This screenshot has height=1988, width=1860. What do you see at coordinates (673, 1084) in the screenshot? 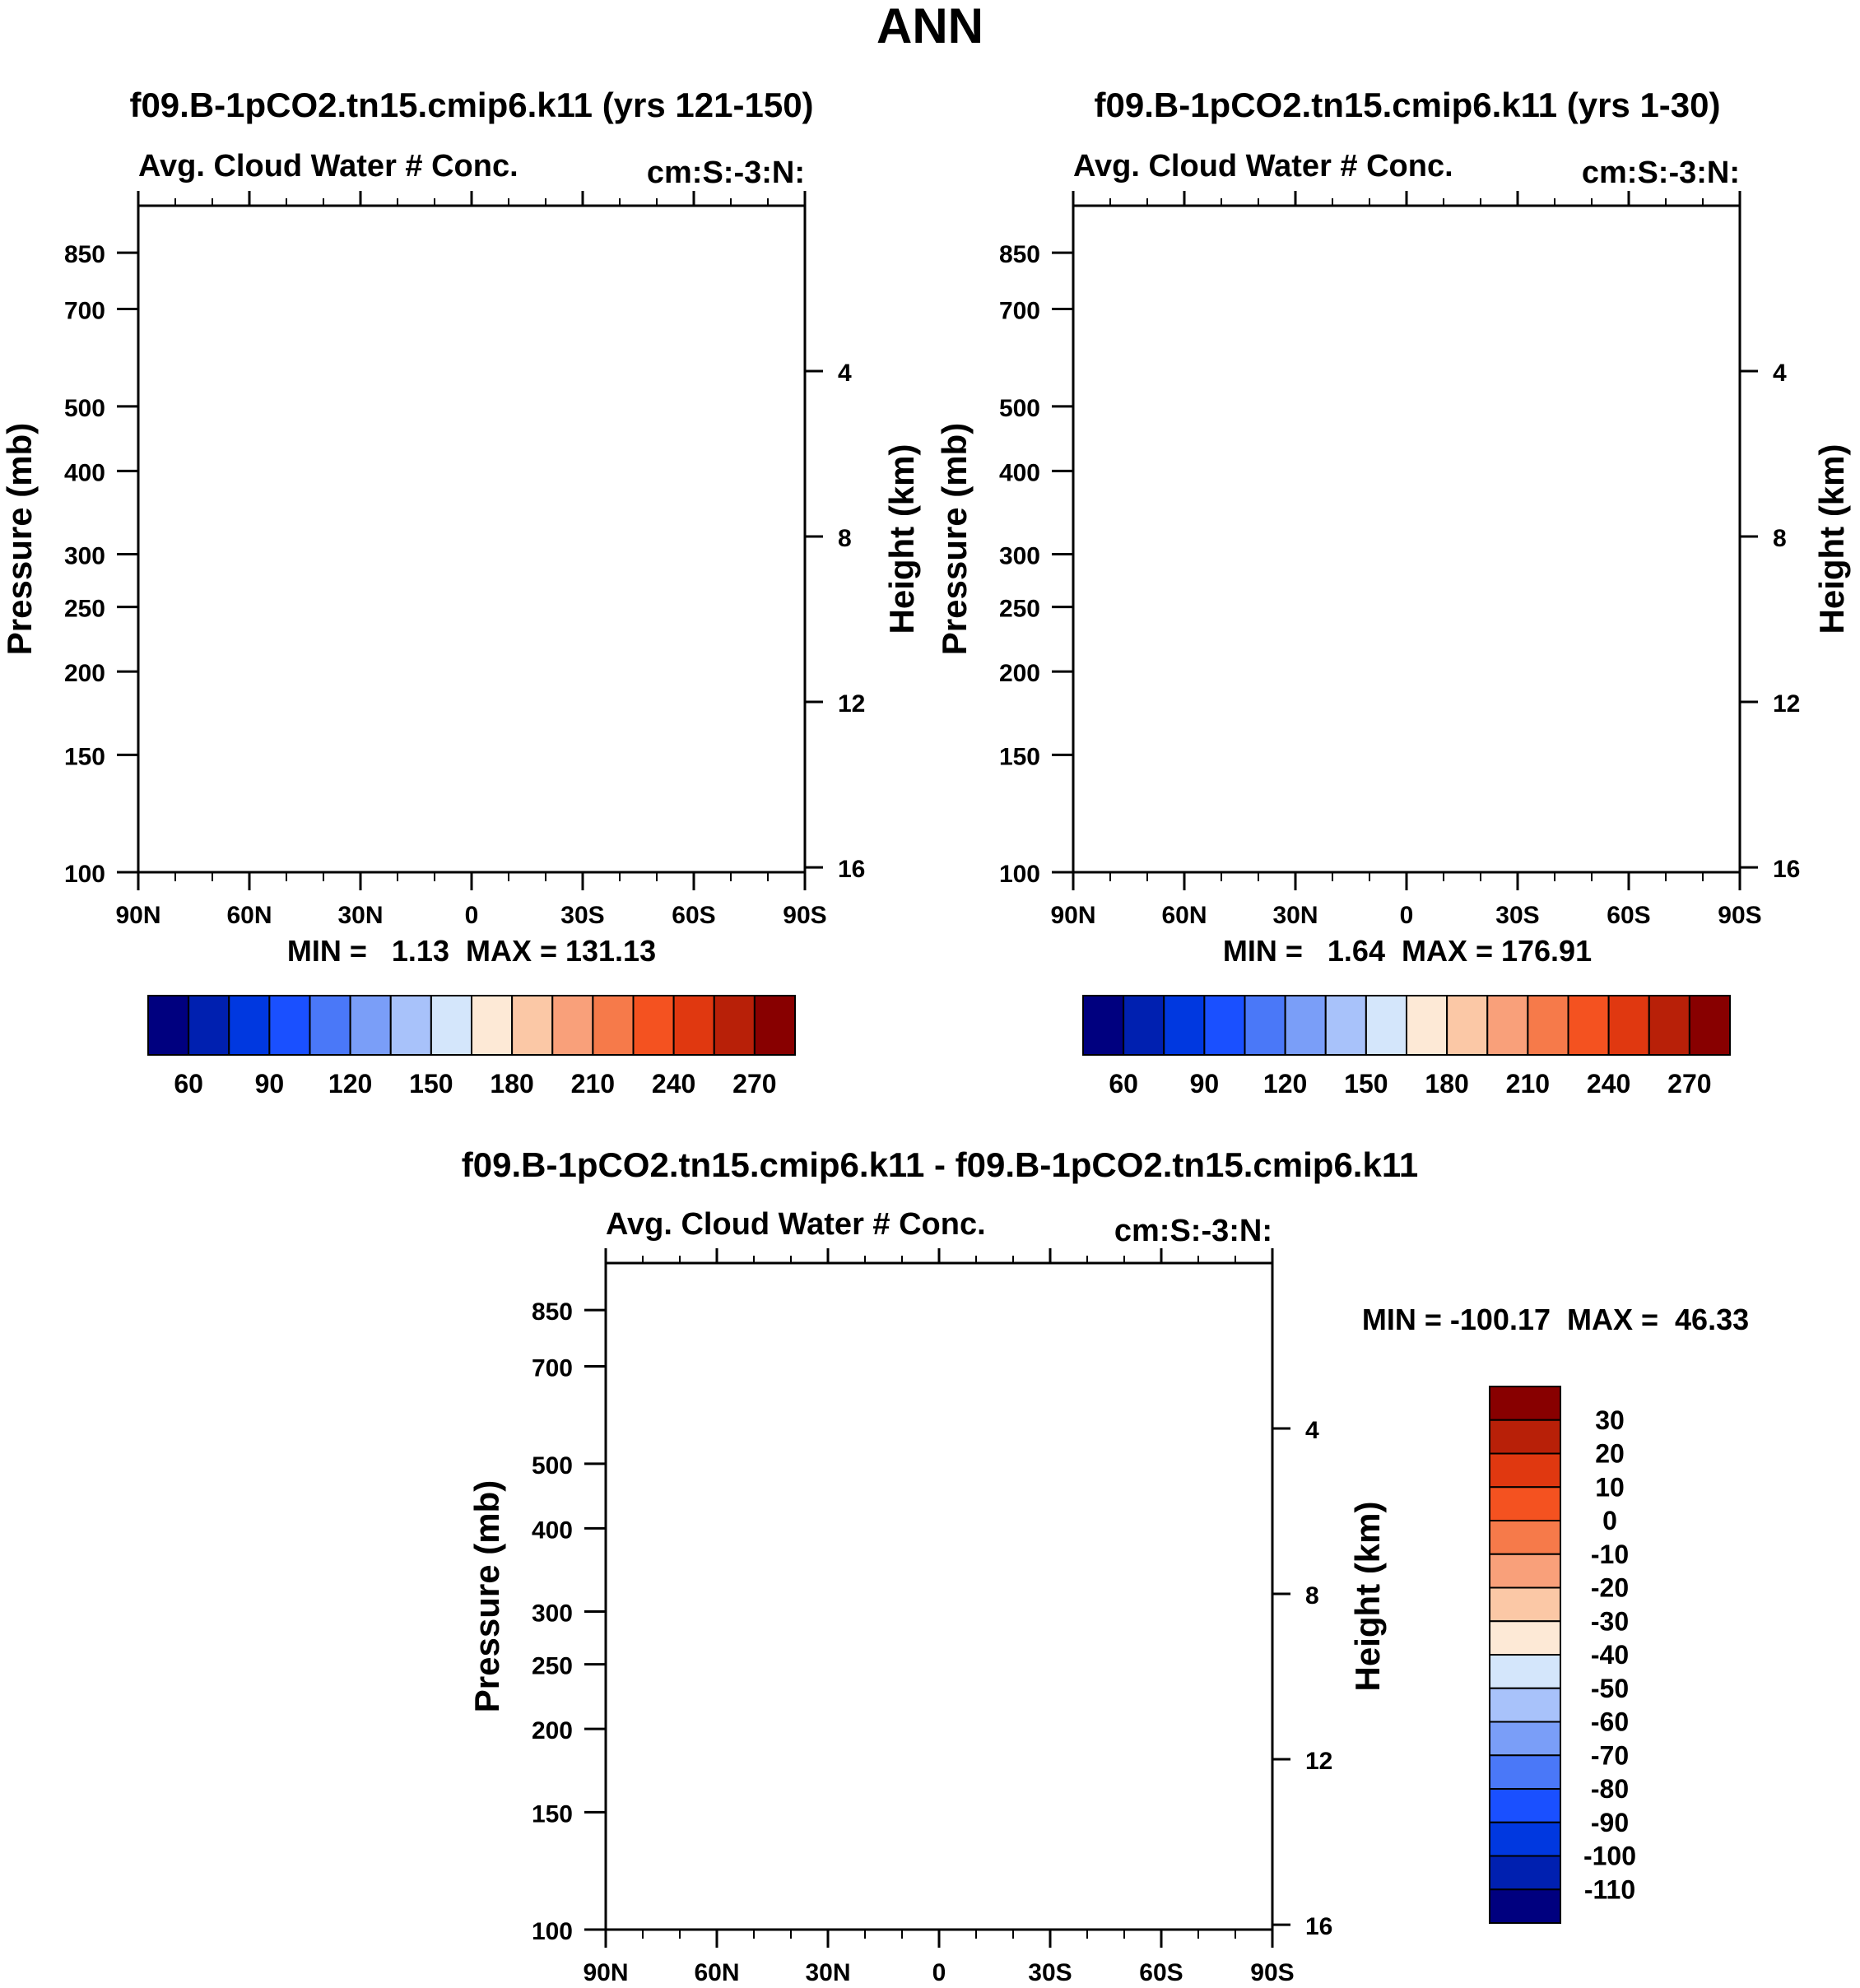
I see `panel1-colorbar-label: 240` at bounding box center [673, 1084].